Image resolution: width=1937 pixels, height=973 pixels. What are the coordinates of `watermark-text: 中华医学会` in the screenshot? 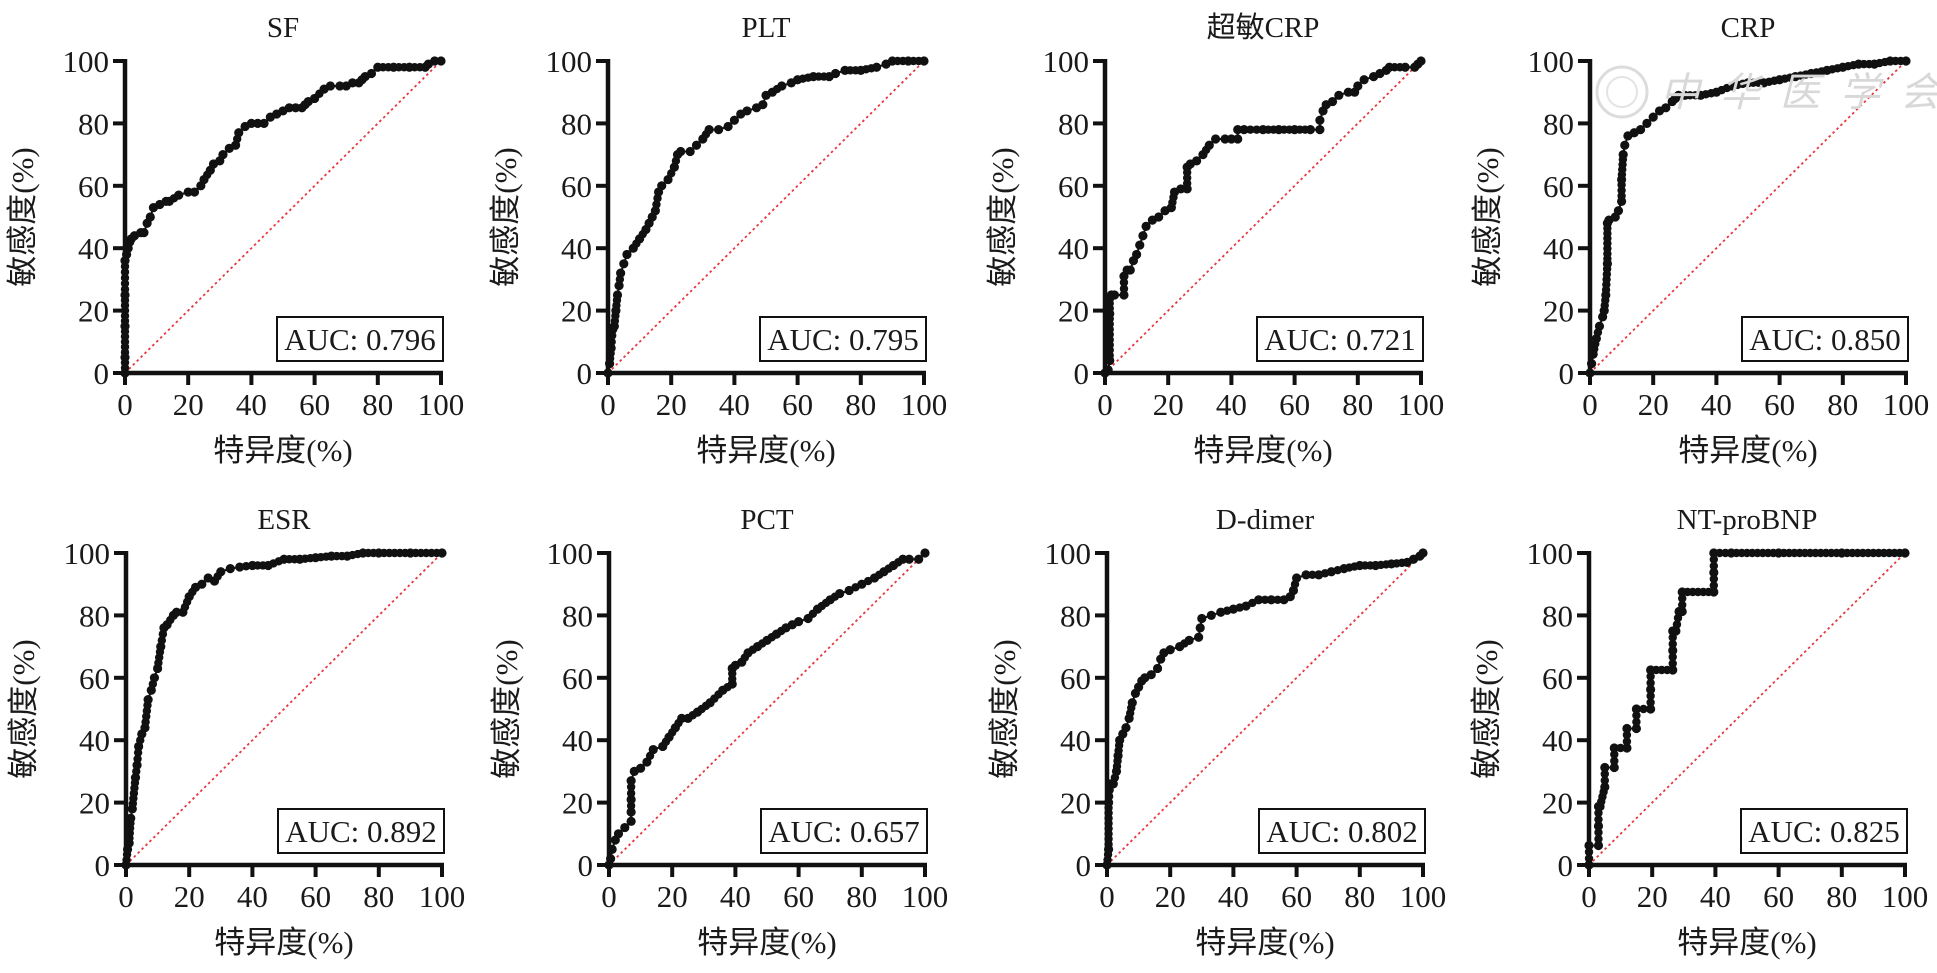 It's located at (1798, 93).